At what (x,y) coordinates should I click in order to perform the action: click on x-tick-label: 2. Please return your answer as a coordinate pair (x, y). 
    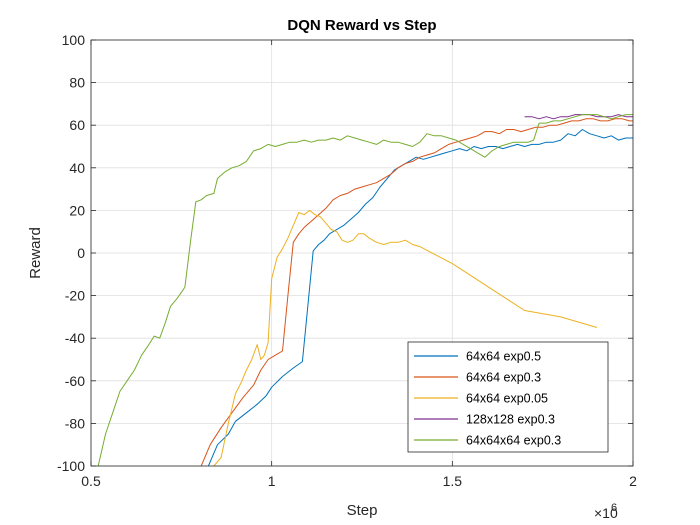
    Looking at the image, I should click on (633, 481).